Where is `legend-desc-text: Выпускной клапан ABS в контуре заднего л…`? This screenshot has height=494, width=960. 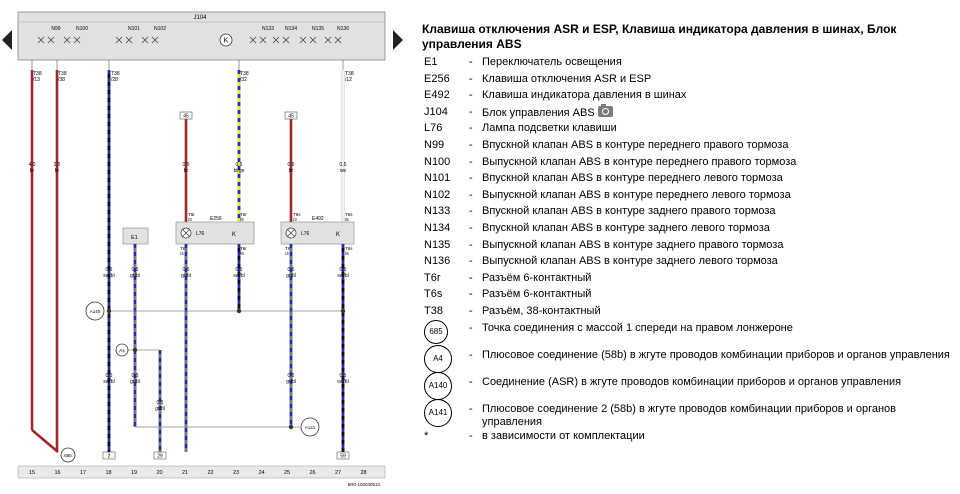
legend-desc-text: Выпускной клапан ABS в контуре заднего л… is located at coordinates (630, 261).